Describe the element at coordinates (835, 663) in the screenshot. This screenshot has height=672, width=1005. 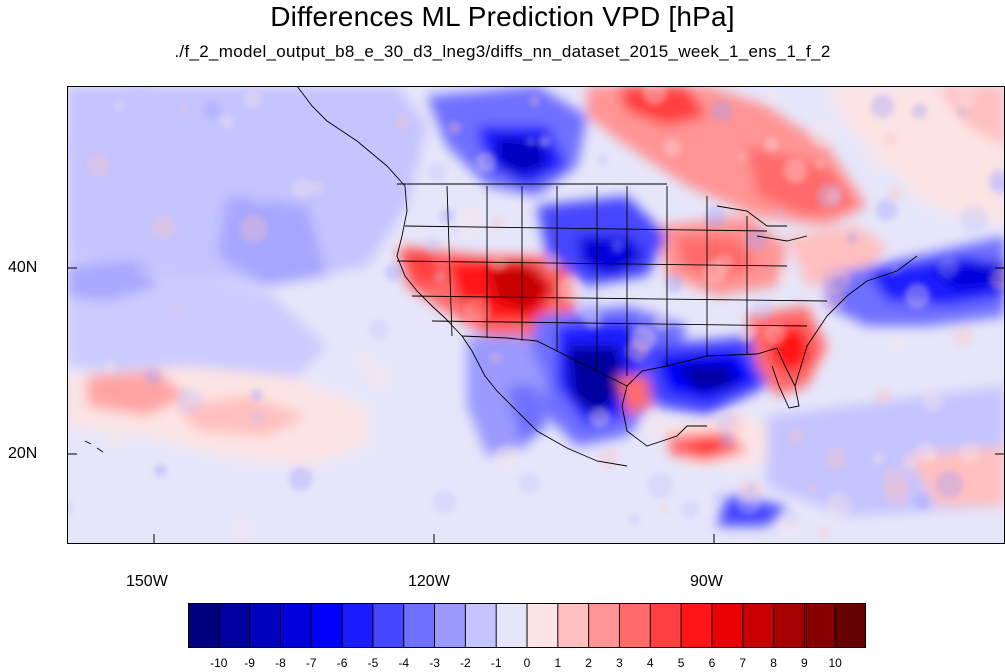
I see `colorbar-level-label: 10` at that location.